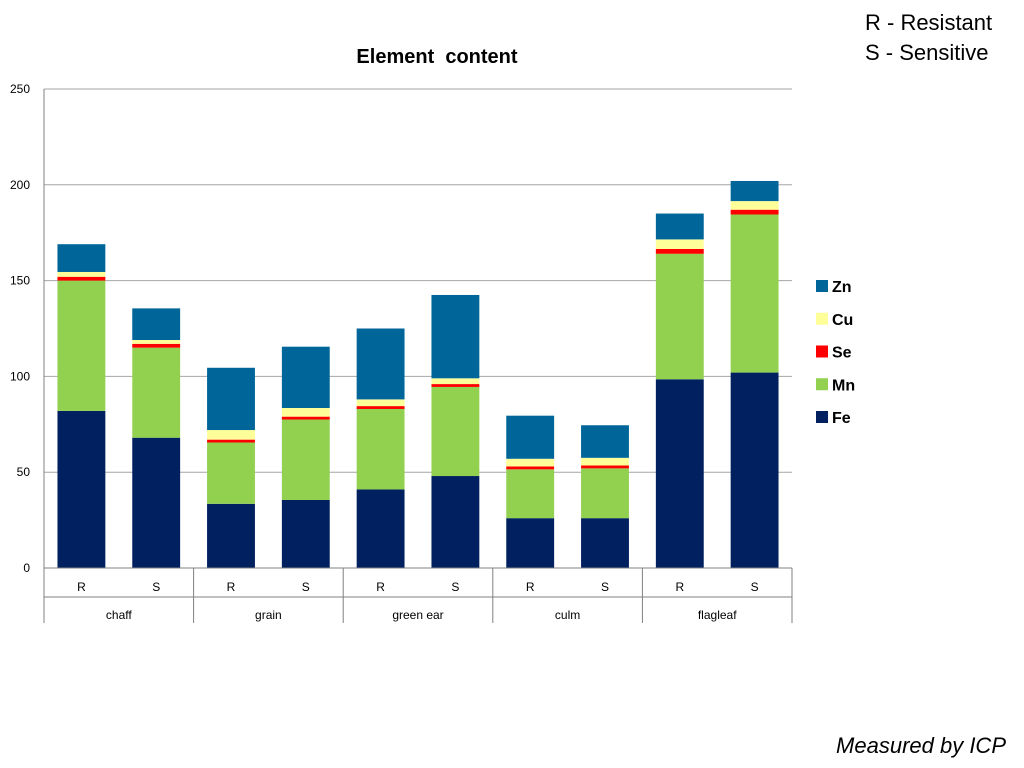  Describe the element at coordinates (436, 57) in the screenshot. I see `chart-title: Element content` at that location.